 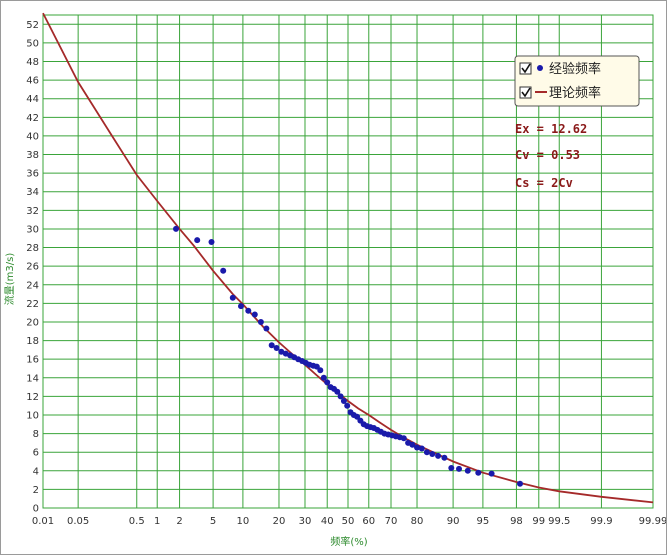 What do you see at coordinates (368, 521) in the screenshot?
I see `x-tick-label: 60` at bounding box center [368, 521].